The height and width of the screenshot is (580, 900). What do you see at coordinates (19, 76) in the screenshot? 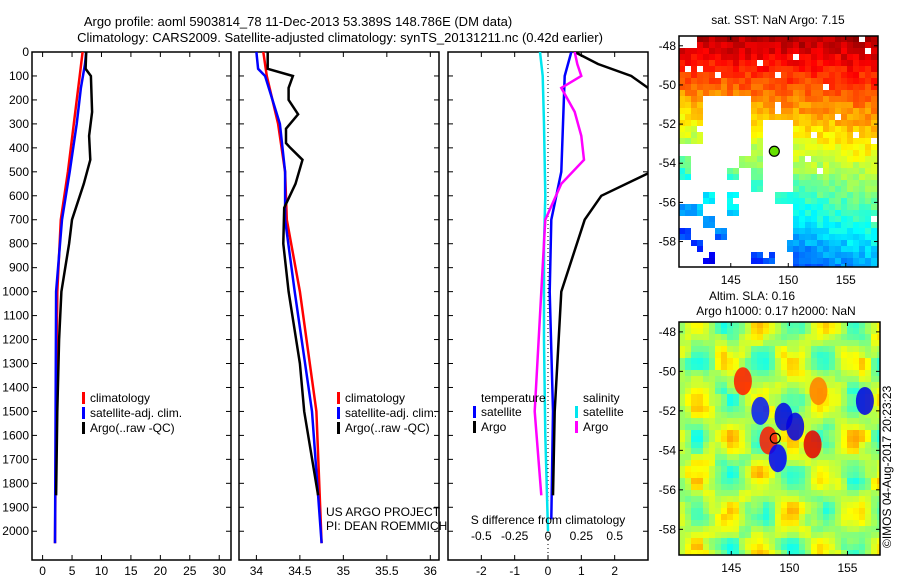
I see `y-tick-label: 100` at bounding box center [19, 76].